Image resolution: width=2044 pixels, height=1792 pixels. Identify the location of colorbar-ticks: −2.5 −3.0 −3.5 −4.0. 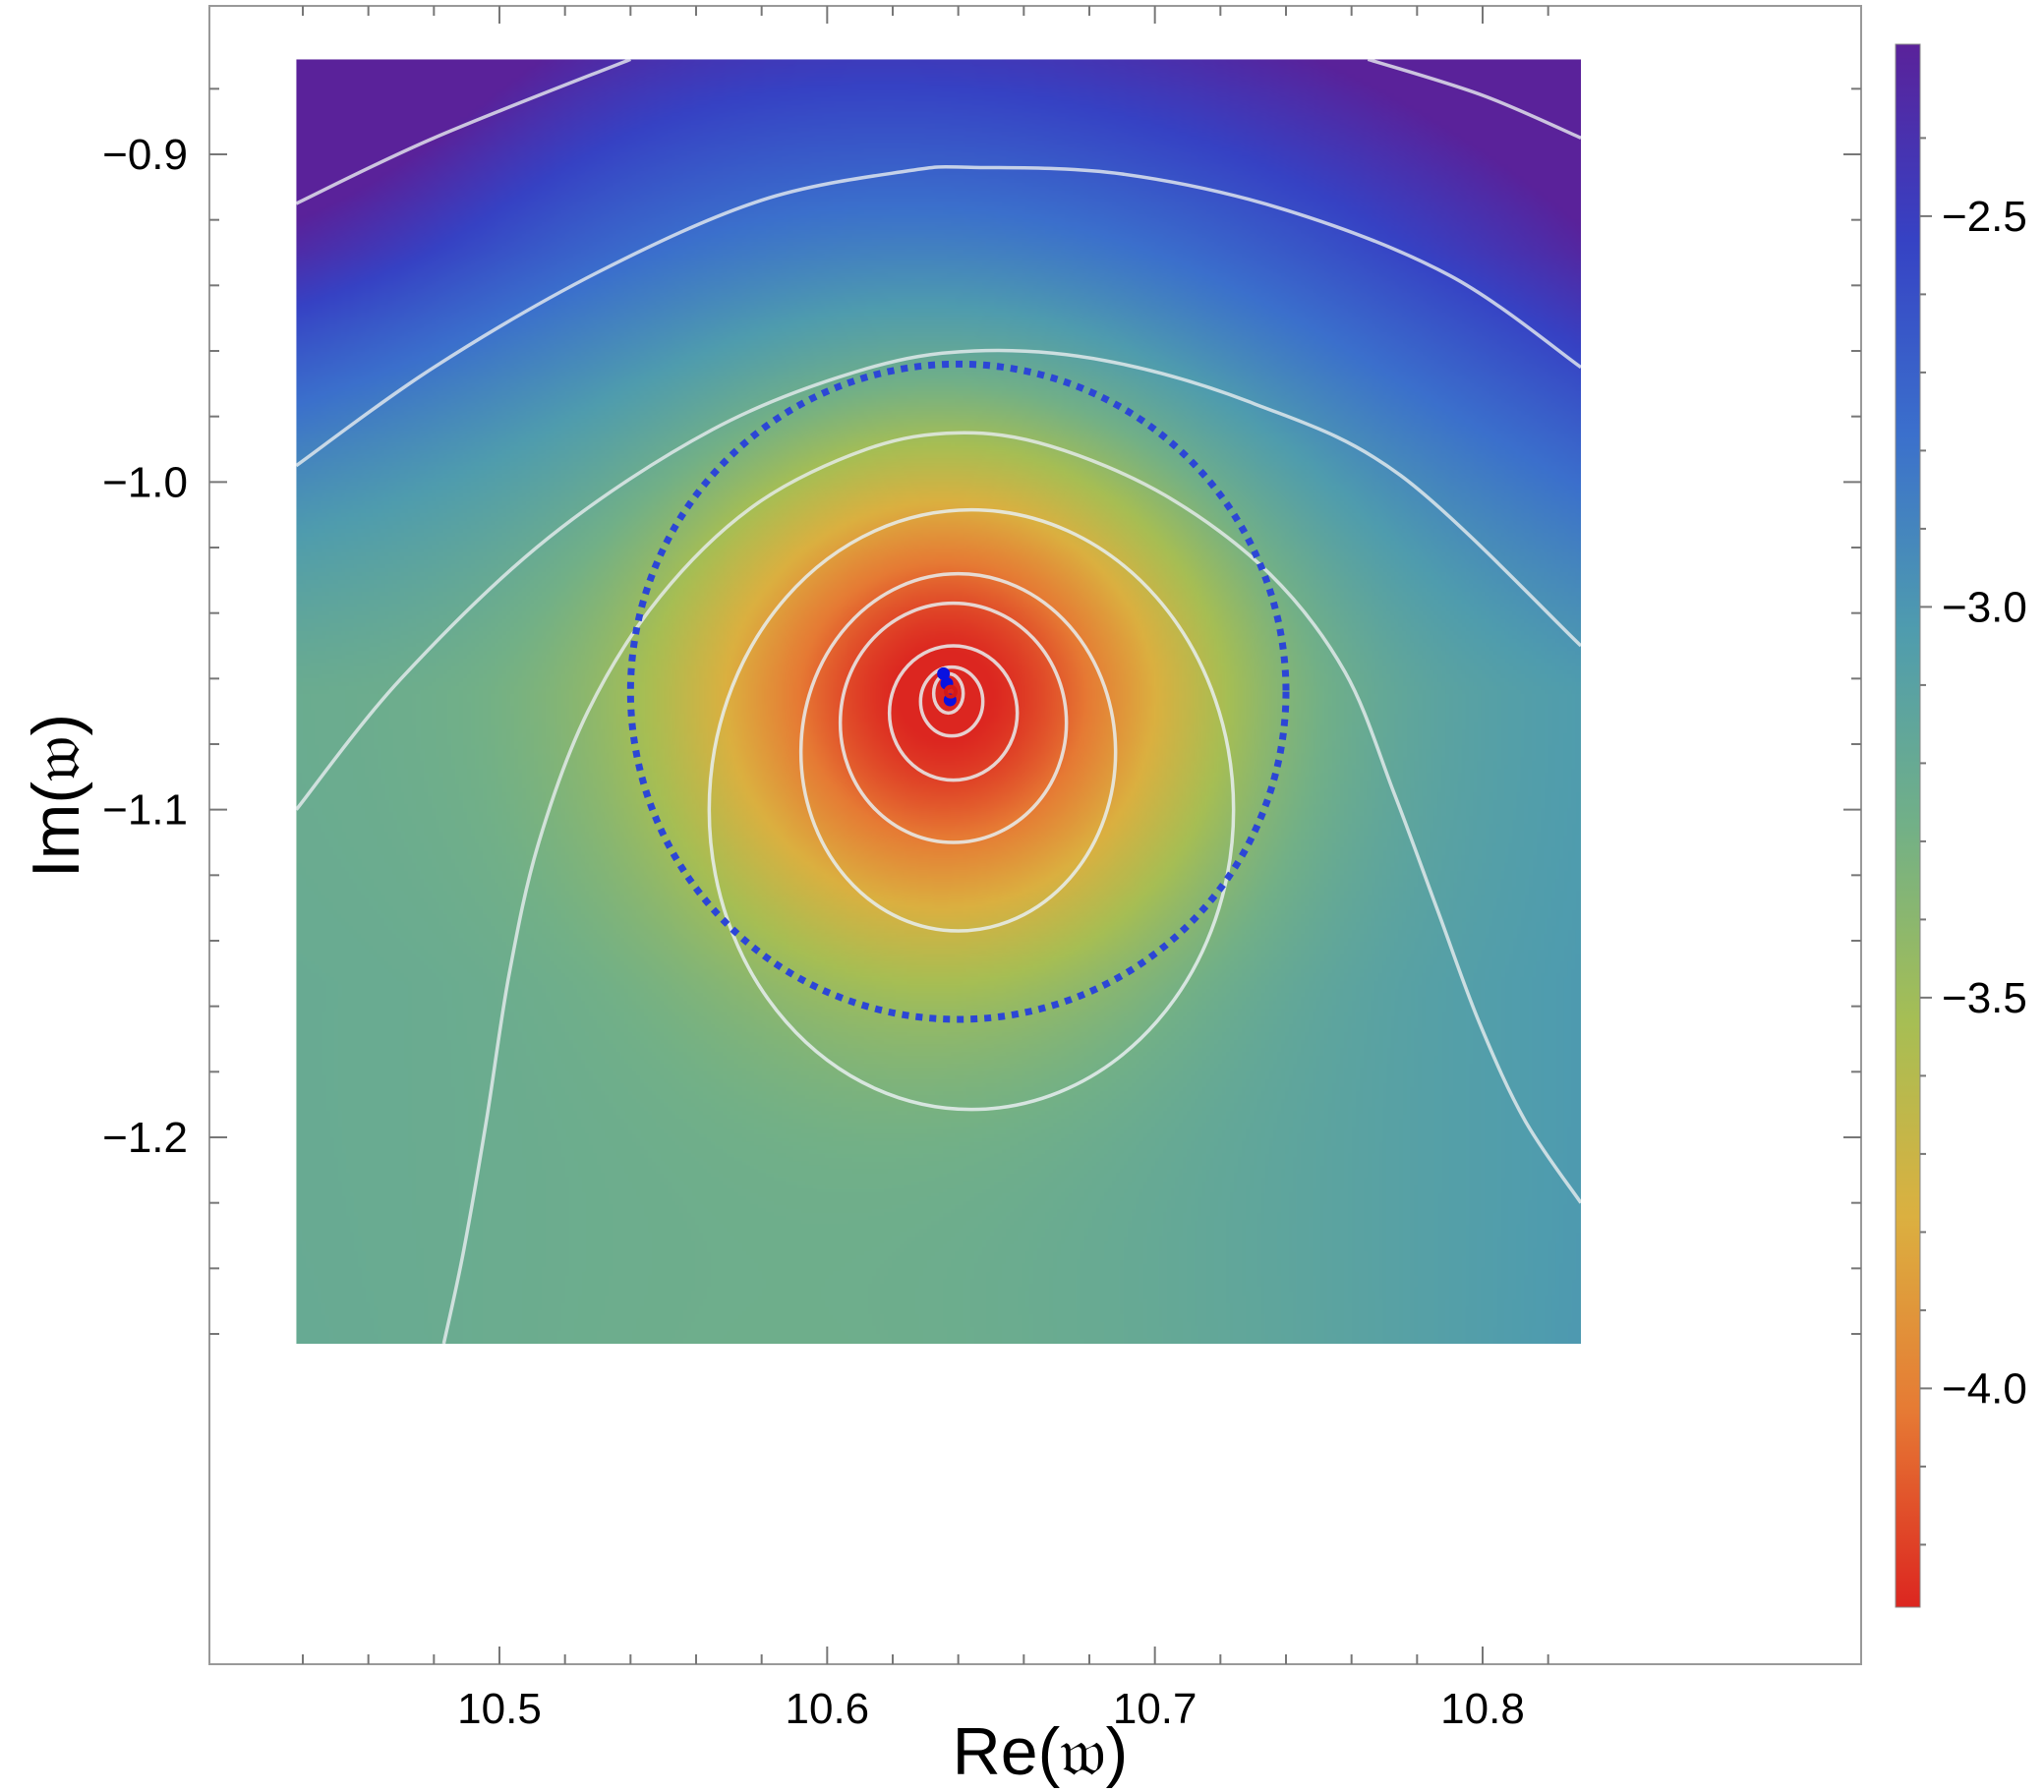
(1973, 841).